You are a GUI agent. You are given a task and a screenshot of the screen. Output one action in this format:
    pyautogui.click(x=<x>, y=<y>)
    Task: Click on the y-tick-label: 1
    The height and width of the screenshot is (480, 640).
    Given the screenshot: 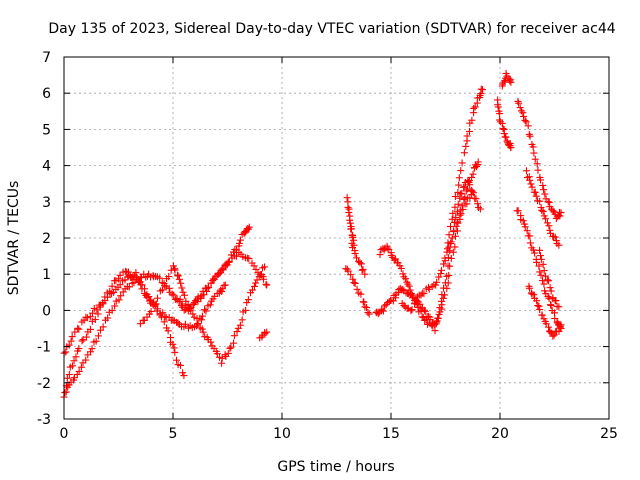 What is the action you would take?
    pyautogui.click(x=46, y=275)
    